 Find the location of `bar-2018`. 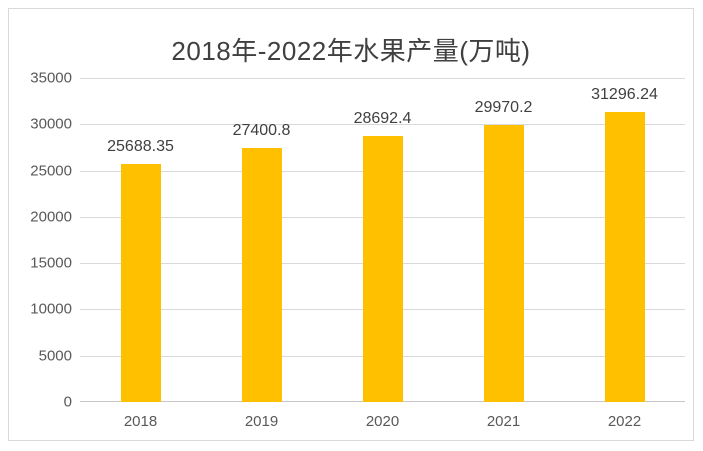

bar-2018 is located at coordinates (141, 283).